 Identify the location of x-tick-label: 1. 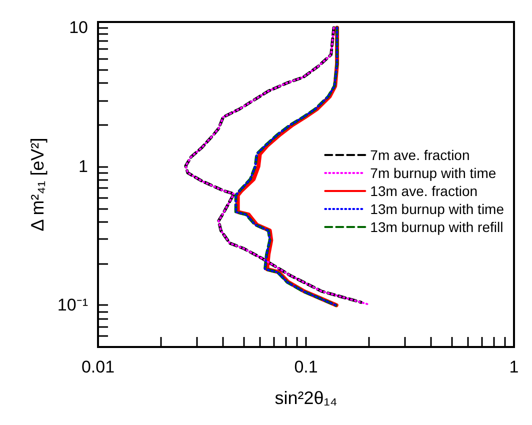
(514, 367).